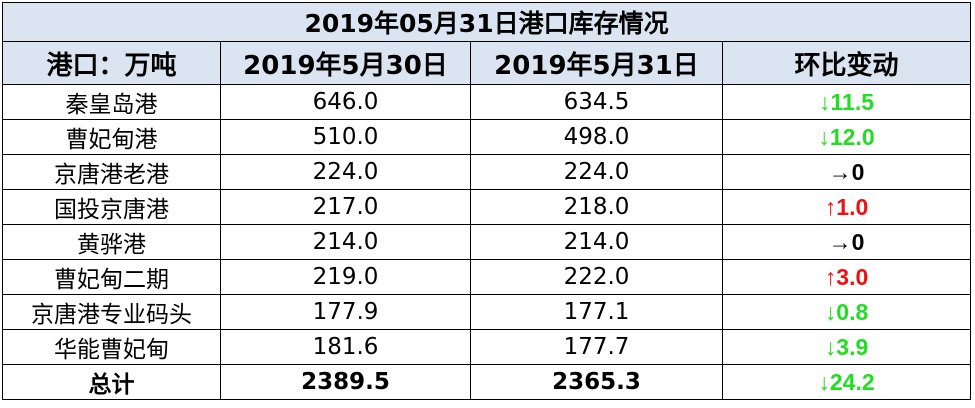 This screenshot has width=975, height=408. What do you see at coordinates (345, 207) in the screenshot?
I see `cell: 217.0` at bounding box center [345, 207].